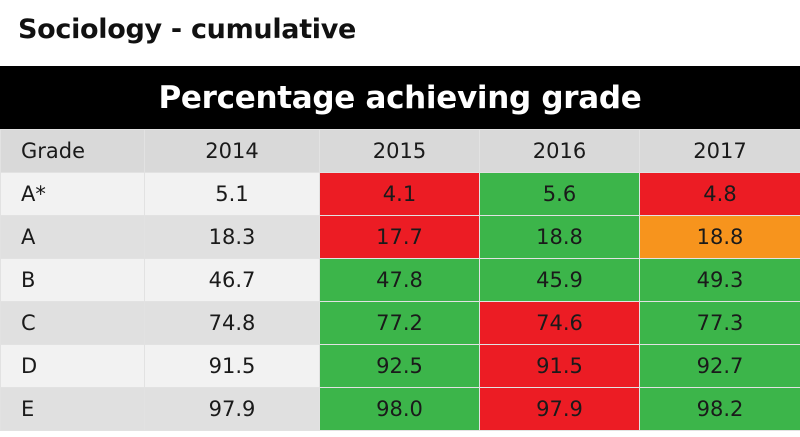 This screenshot has height=437, width=800. What do you see at coordinates (187, 29) in the screenshot?
I see `page-title: Sociology - cumulative` at bounding box center [187, 29].